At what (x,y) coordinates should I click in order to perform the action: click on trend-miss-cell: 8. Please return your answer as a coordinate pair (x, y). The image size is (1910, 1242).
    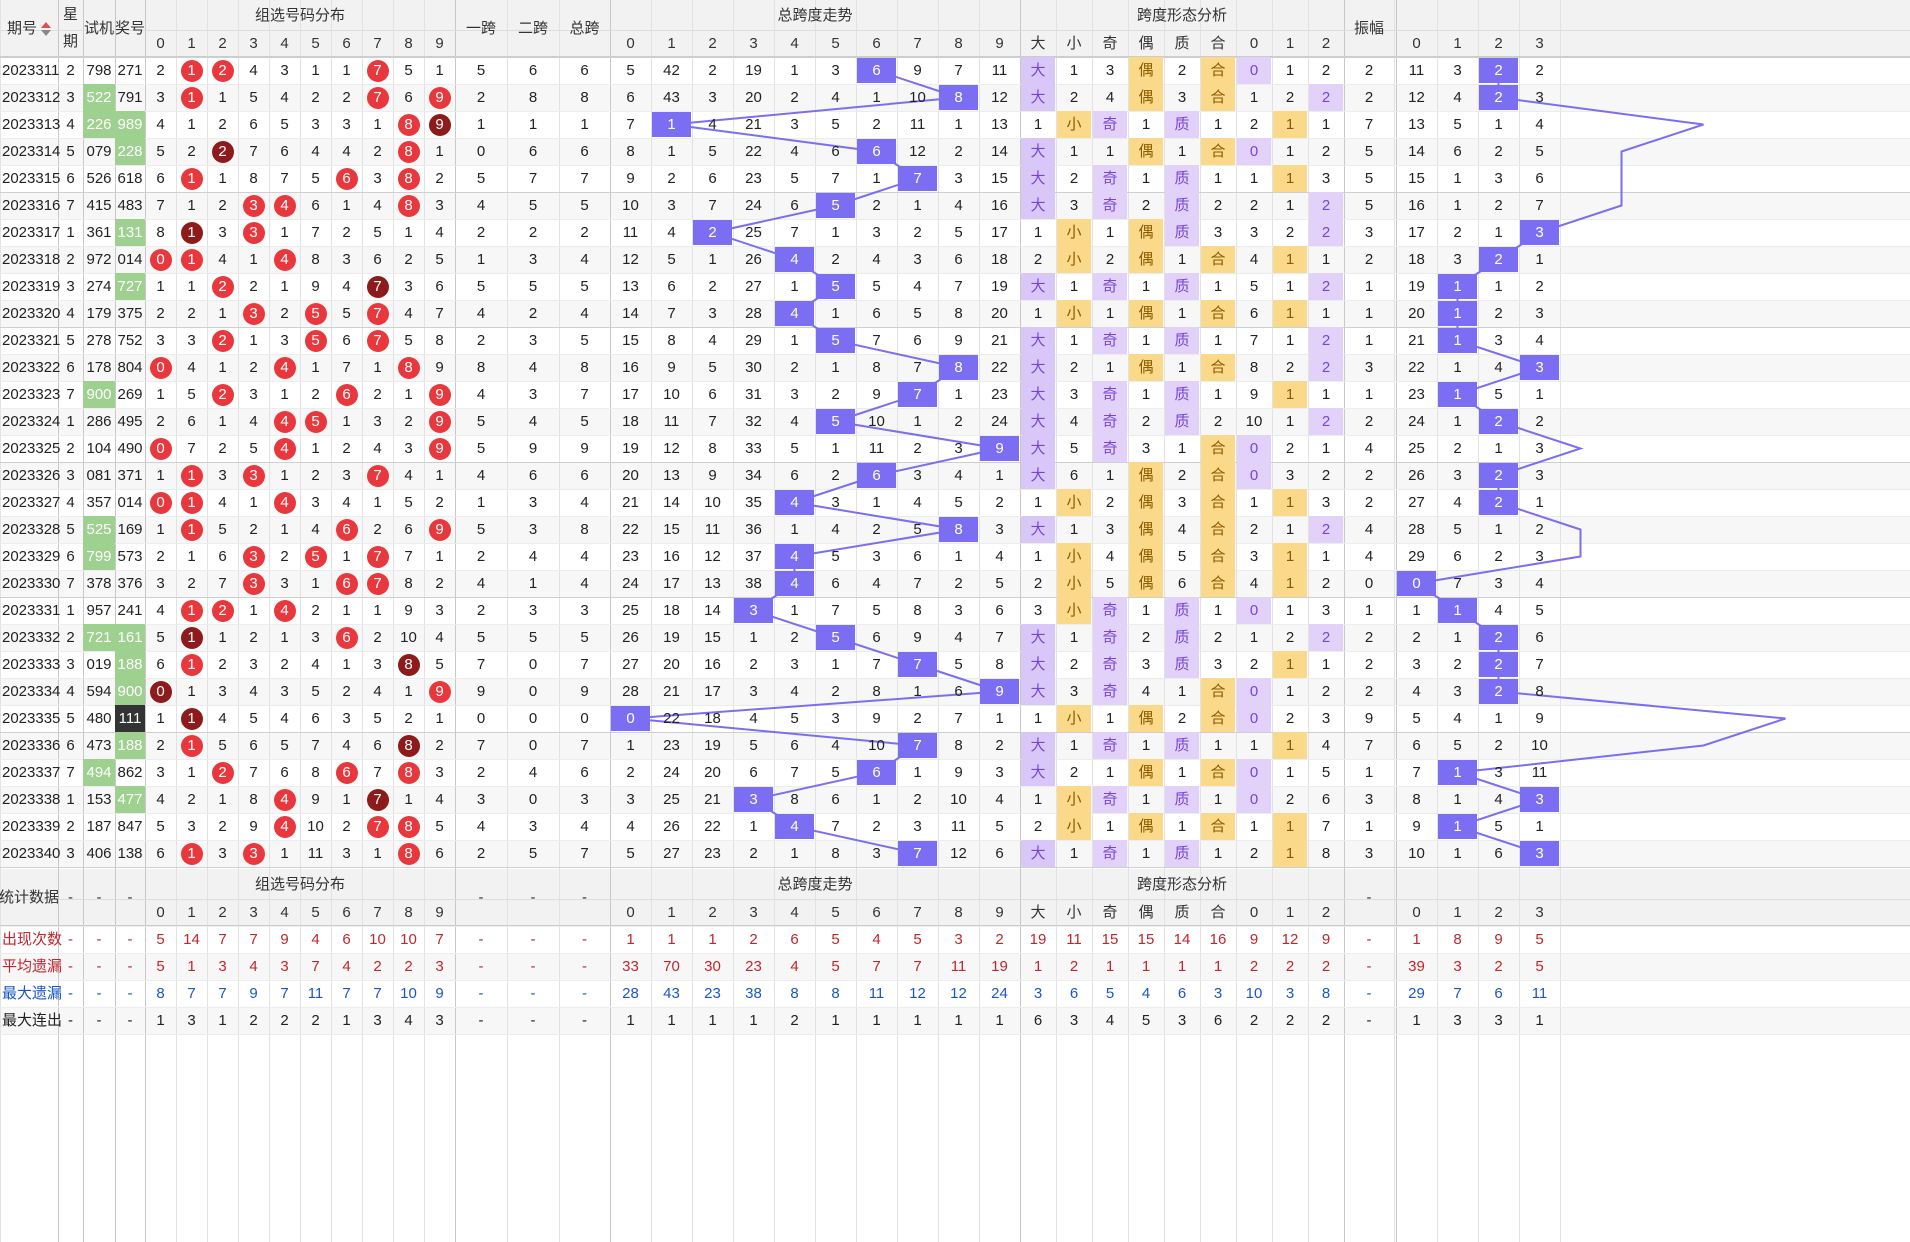
    Looking at the image, I should click on (835, 853).